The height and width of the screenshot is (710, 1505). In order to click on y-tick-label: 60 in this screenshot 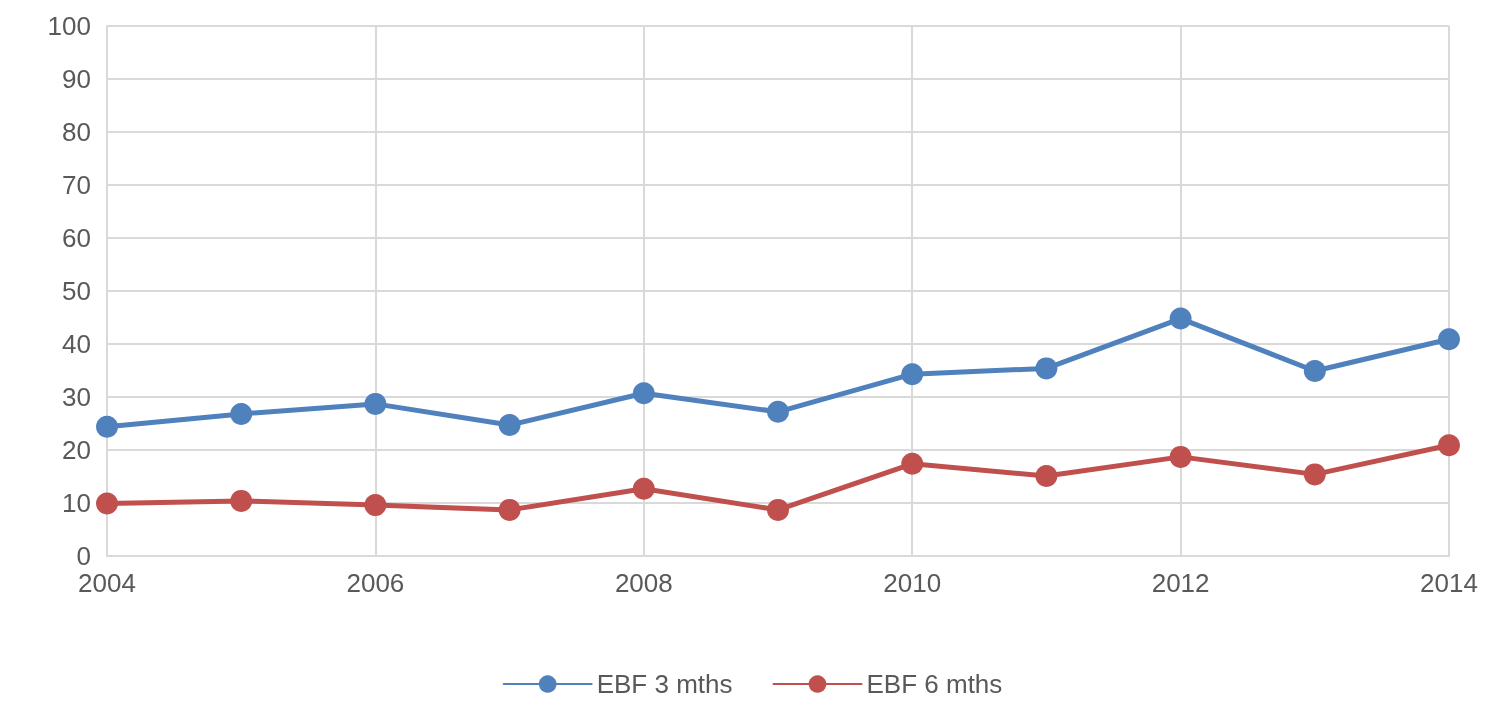, I will do `click(76, 238)`.